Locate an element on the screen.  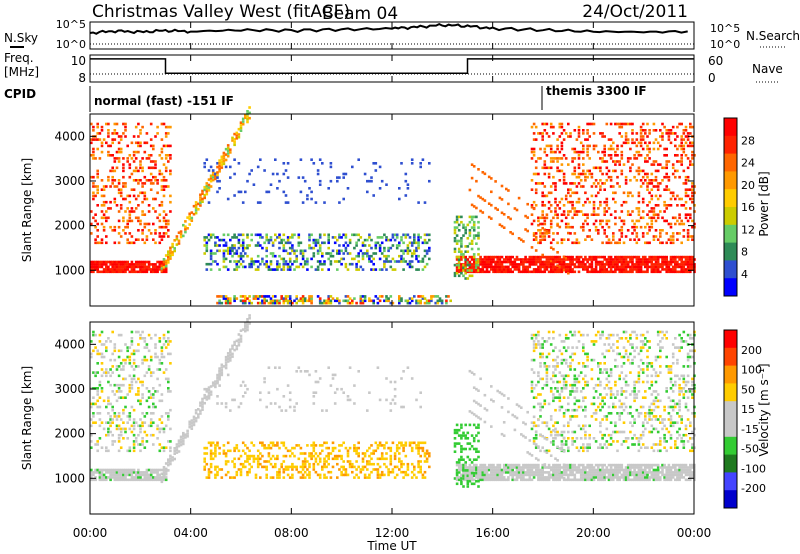
x-tick-label: 16:00 is located at coordinates (492, 533).